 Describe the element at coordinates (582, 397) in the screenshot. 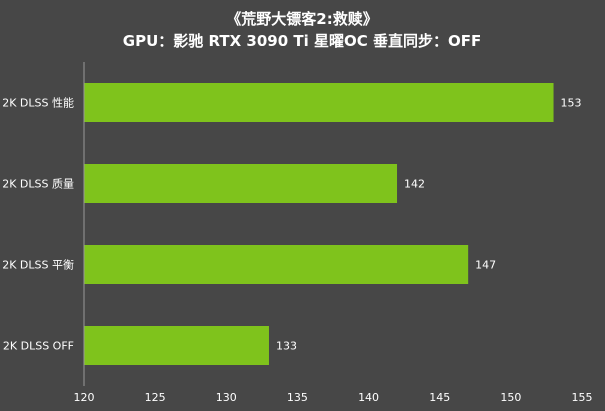

I see `x-tick-label: 155` at that location.